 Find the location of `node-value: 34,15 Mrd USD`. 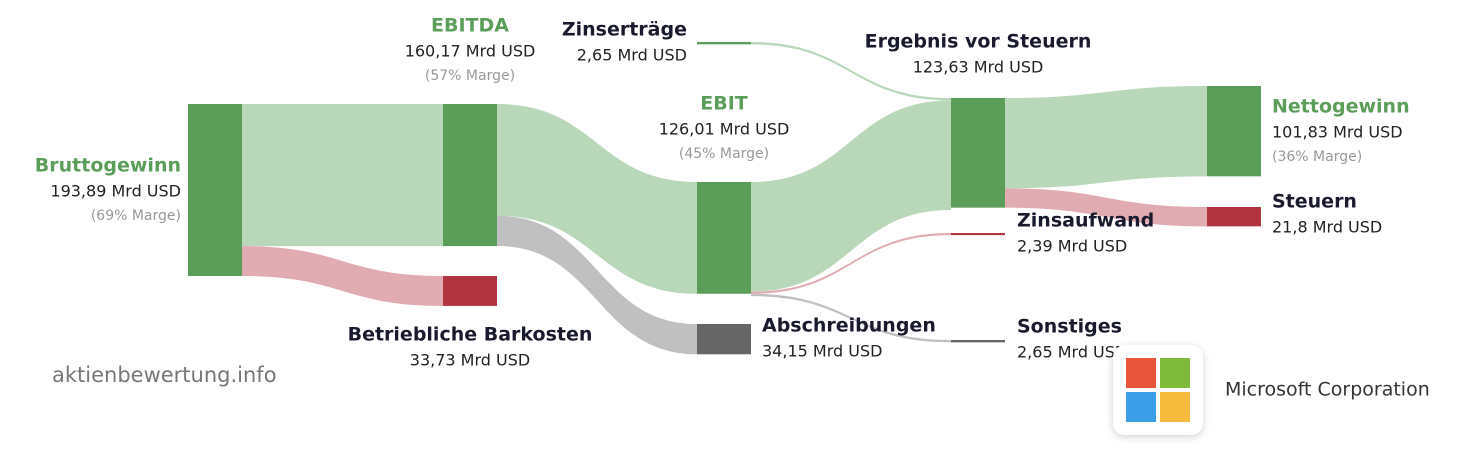

node-value: 34,15 Mrd USD is located at coordinates (822, 351).